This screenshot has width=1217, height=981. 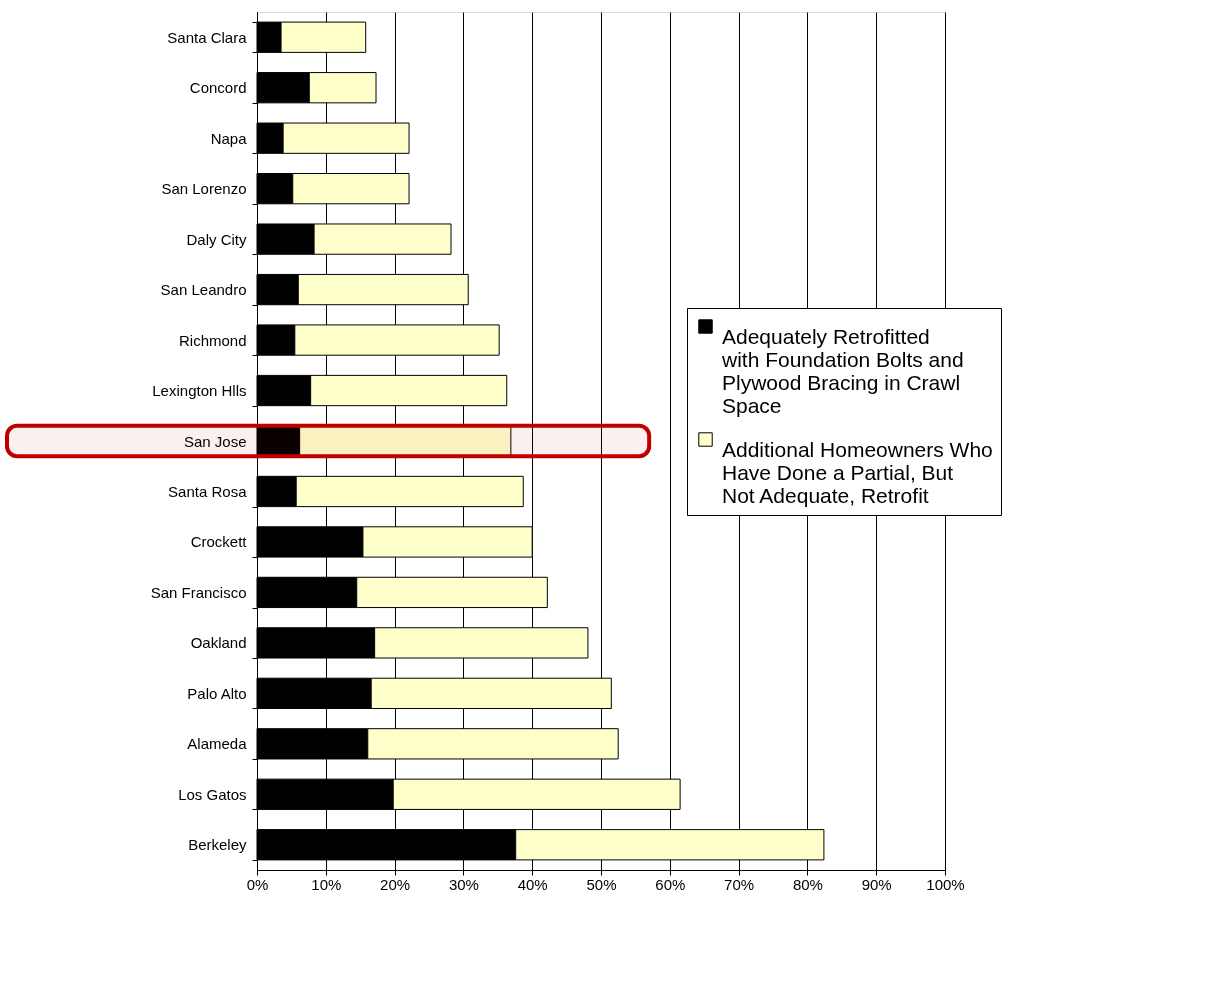 What do you see at coordinates (217, 693) in the screenshot?
I see `y-tick-label: Palo Alto` at bounding box center [217, 693].